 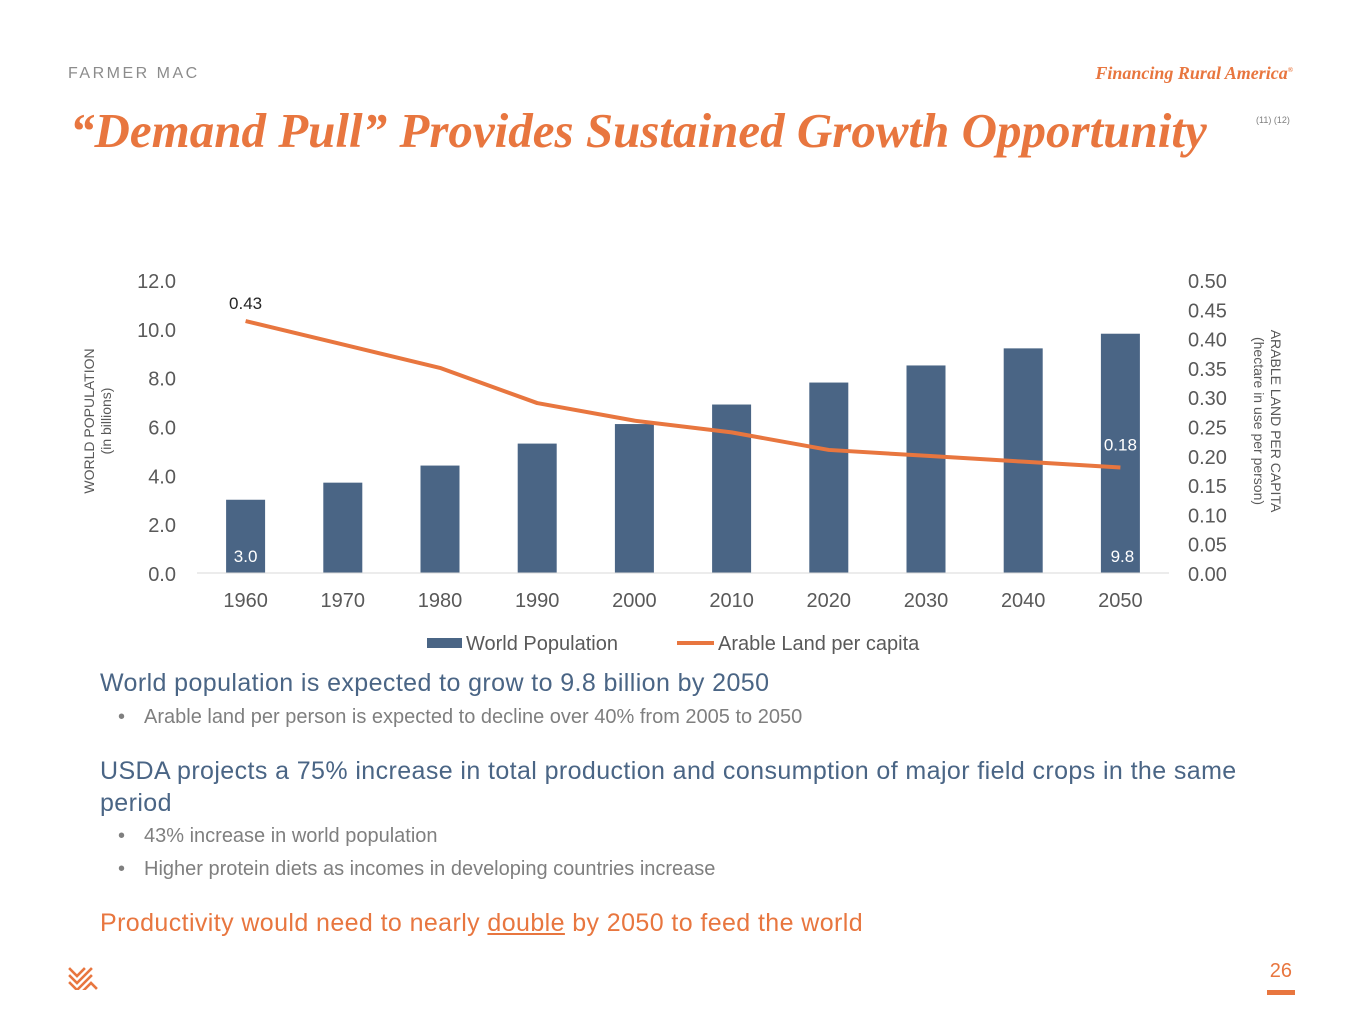 What do you see at coordinates (526, 923) in the screenshot?
I see `emphasis-double: double` at bounding box center [526, 923].